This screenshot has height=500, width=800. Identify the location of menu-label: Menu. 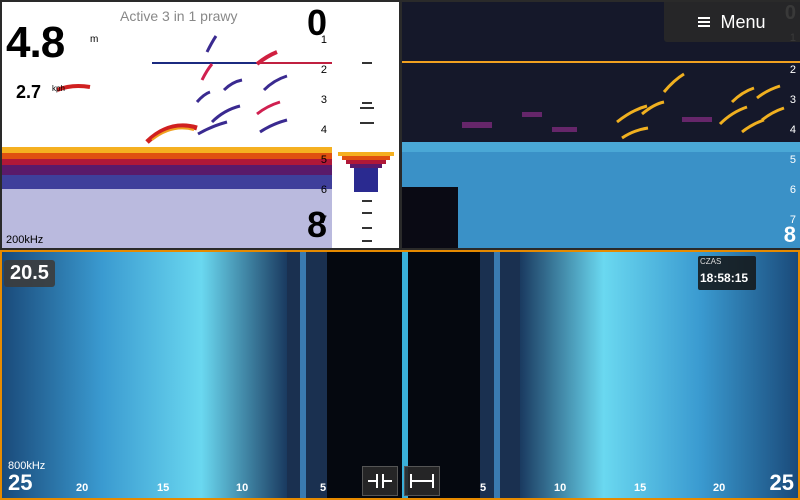
(743, 21).